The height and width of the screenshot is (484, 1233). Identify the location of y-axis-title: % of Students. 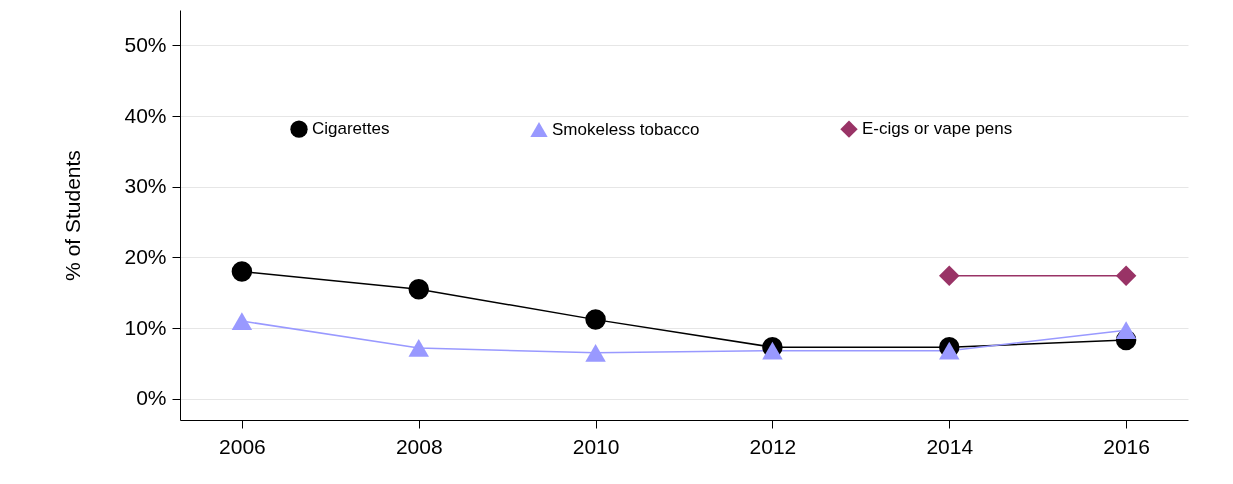
(73, 215).